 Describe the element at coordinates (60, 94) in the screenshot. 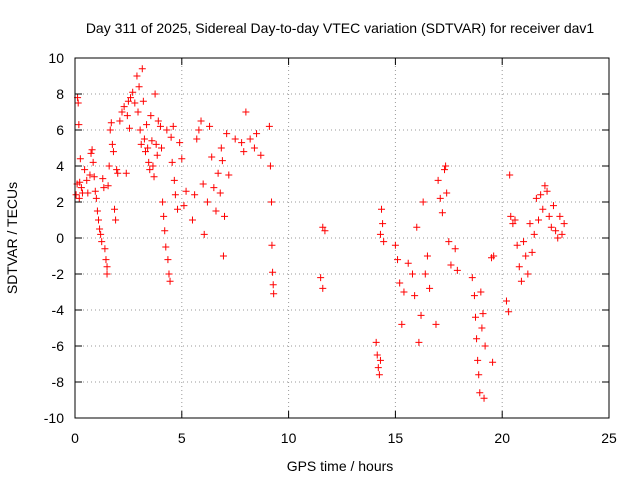

I see `y-tick-label: 8` at that location.